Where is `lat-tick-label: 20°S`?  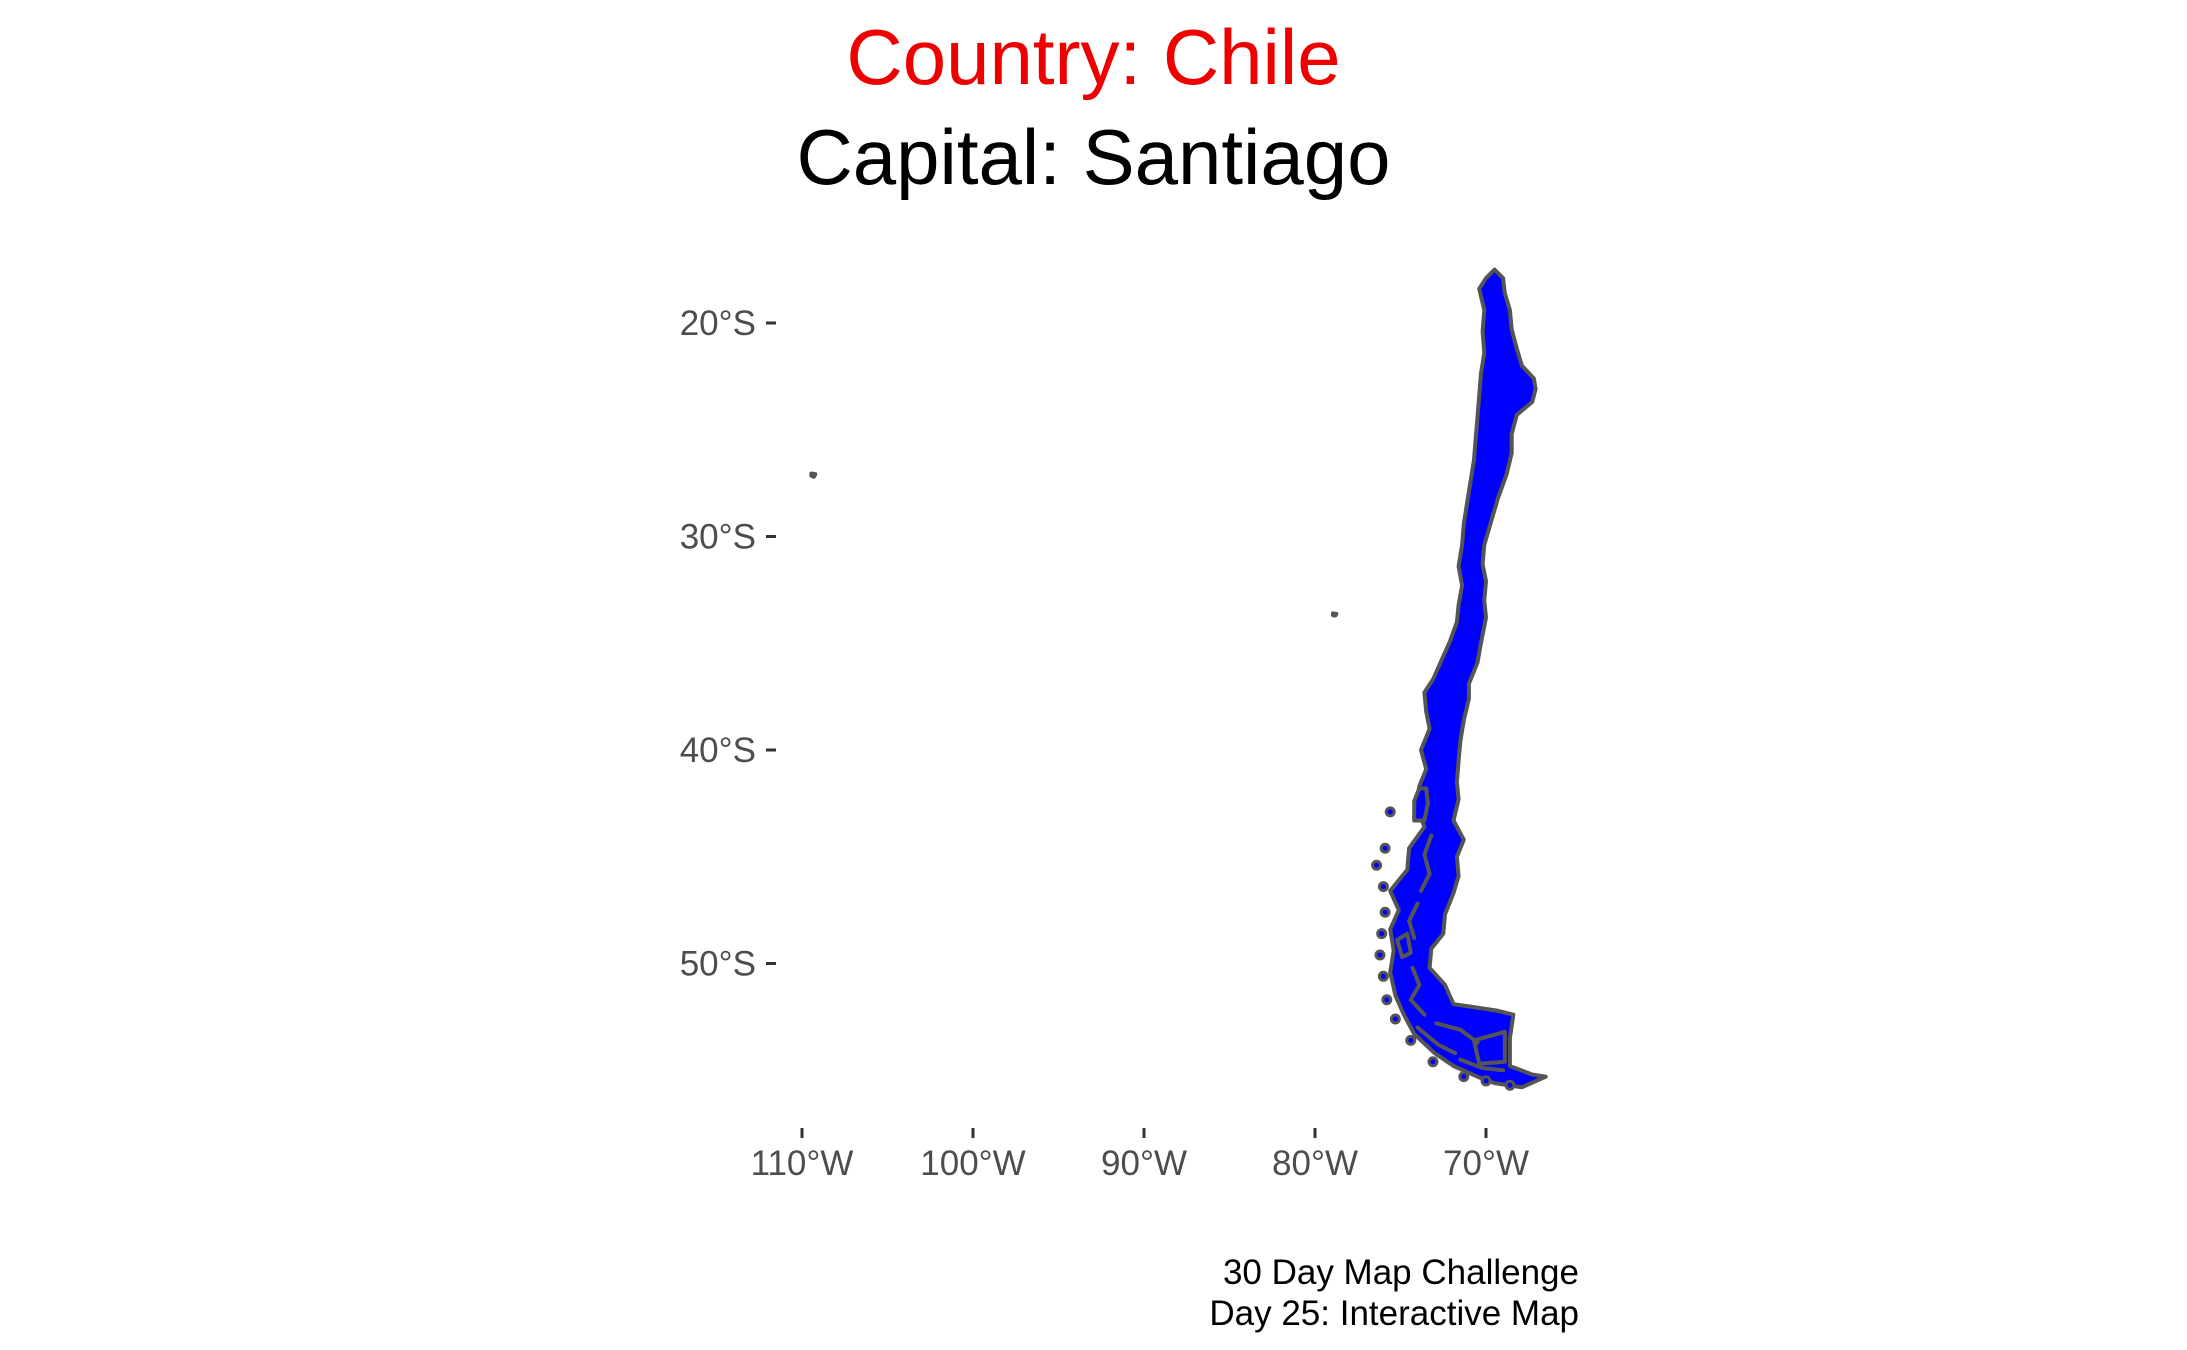
lat-tick-label: 20°S is located at coordinates (718, 323).